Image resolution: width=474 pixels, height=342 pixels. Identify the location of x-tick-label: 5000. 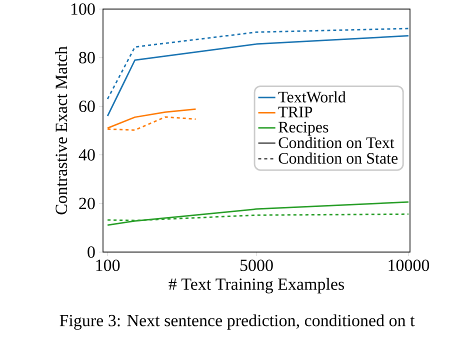
(256, 266).